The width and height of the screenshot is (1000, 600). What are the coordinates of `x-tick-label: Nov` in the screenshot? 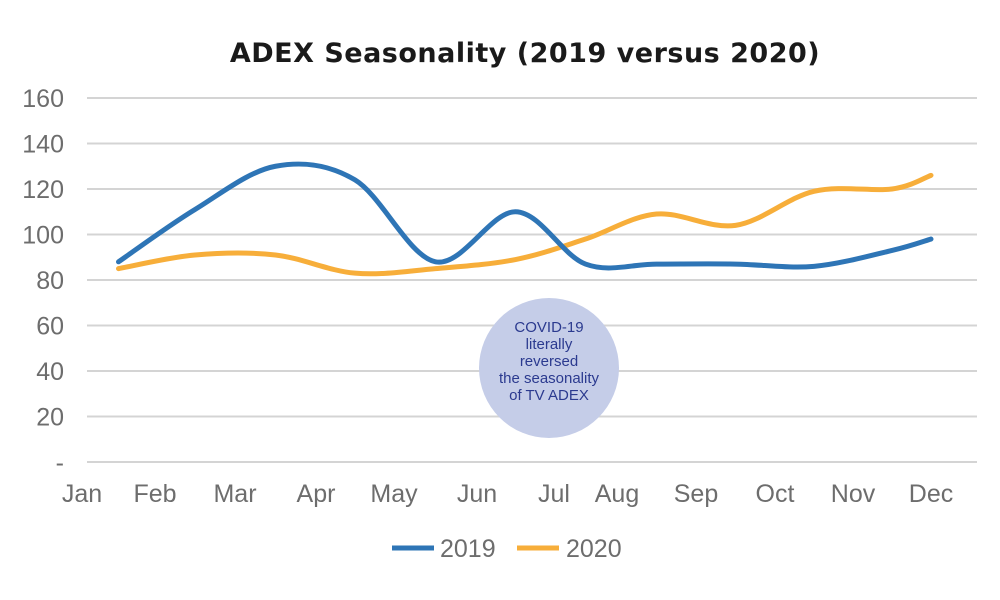 It's located at (853, 494).